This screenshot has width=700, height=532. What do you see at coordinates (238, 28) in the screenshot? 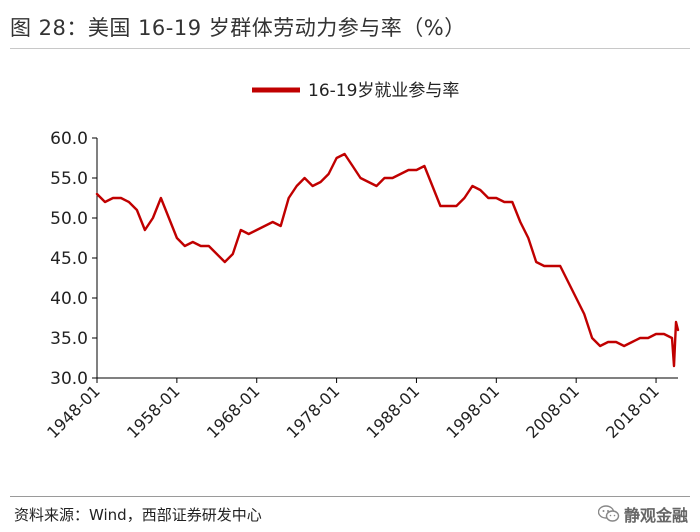
I see `figure-title: 图 28：美国 16-19 岁群体劳动力参与率（%）` at bounding box center [238, 28].